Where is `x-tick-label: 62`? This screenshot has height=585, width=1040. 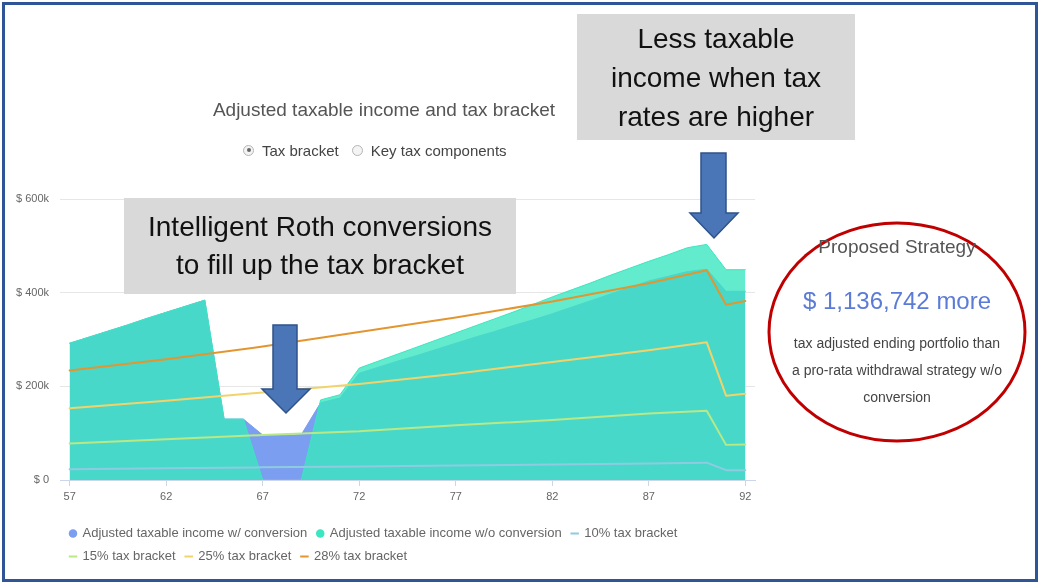
x-tick-label: 62 is located at coordinates (166, 495).